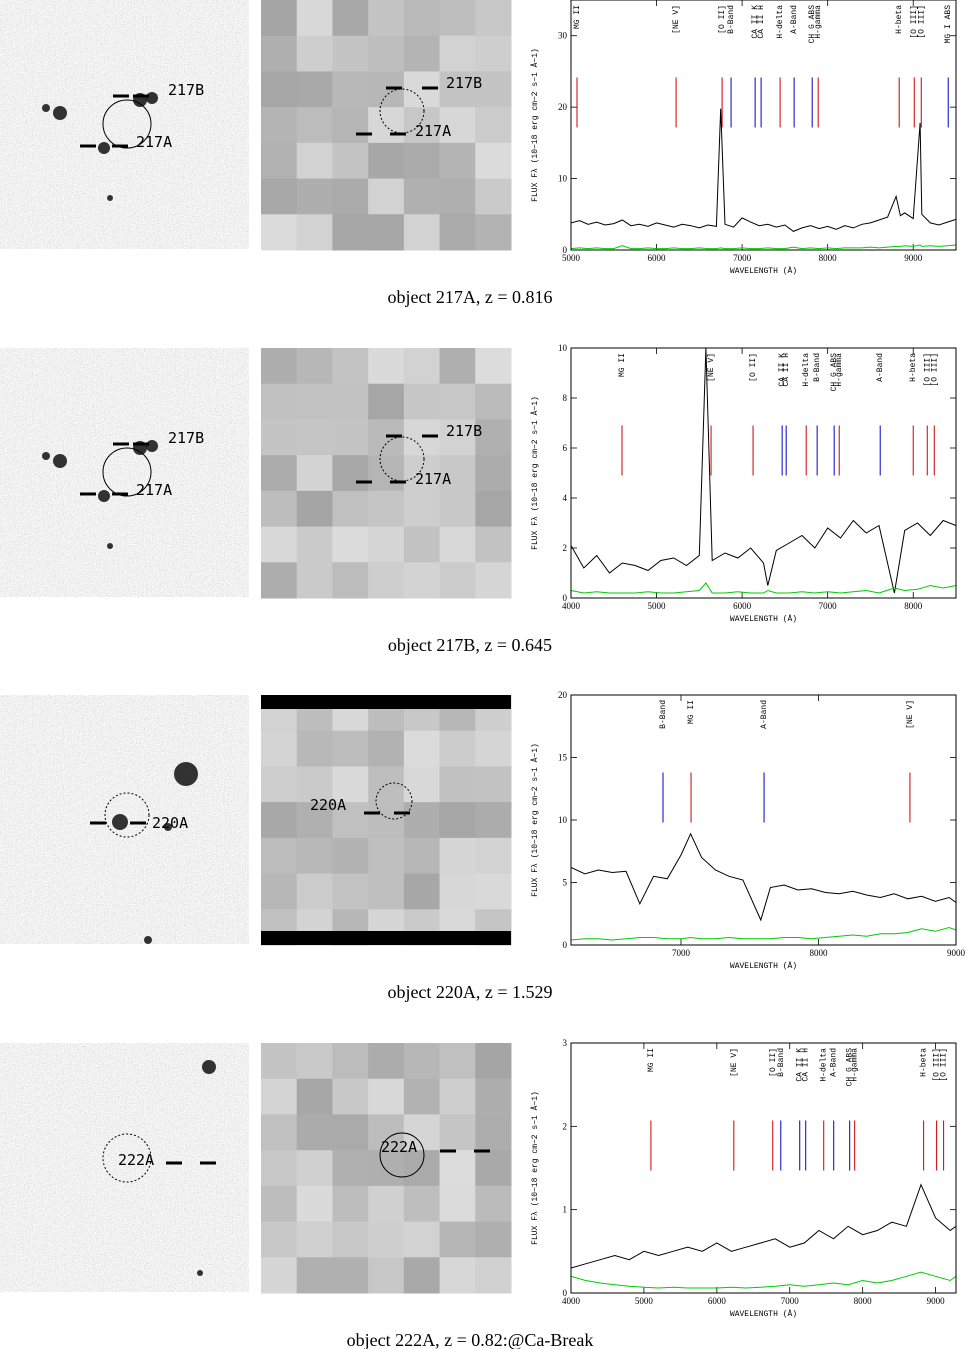 The width and height of the screenshot is (967, 1349). I want to click on y-tick-label: 30, so click(563, 36).